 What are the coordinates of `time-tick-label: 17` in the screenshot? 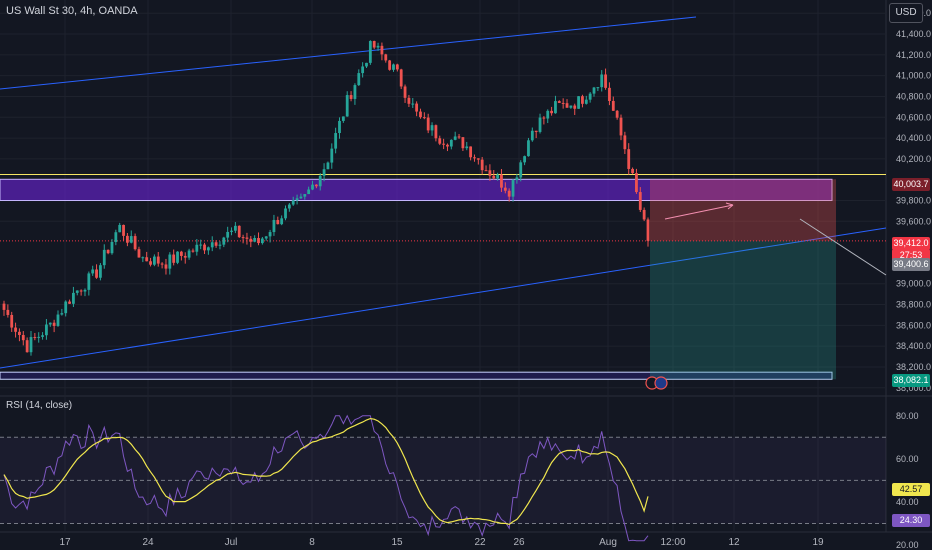 It's located at (65, 542).